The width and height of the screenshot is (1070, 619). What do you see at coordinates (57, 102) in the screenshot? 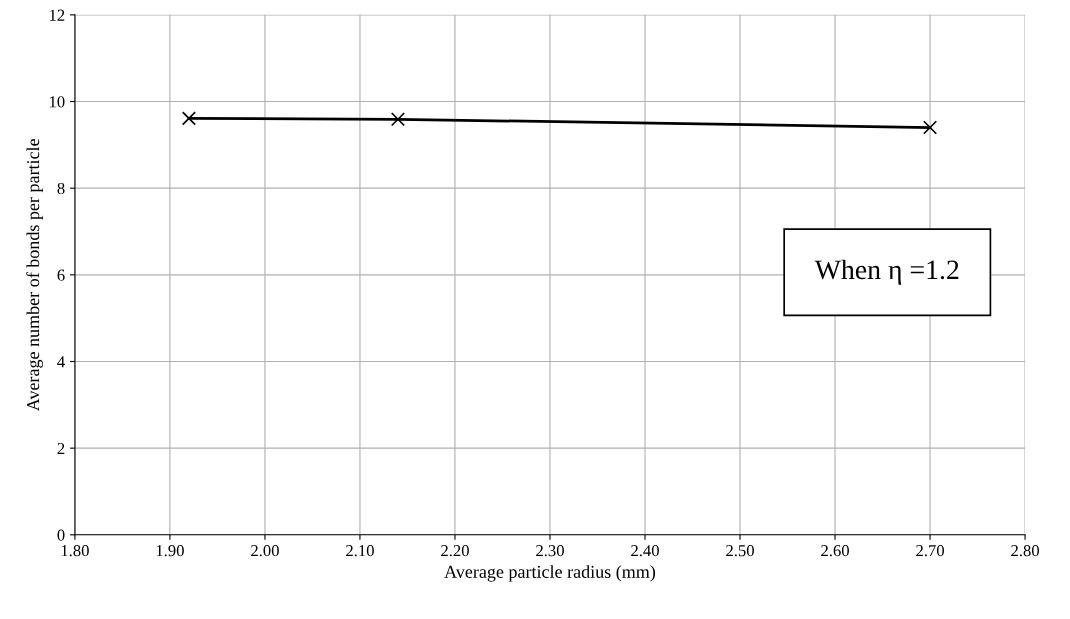
I see `y-tick-label: 10` at bounding box center [57, 102].